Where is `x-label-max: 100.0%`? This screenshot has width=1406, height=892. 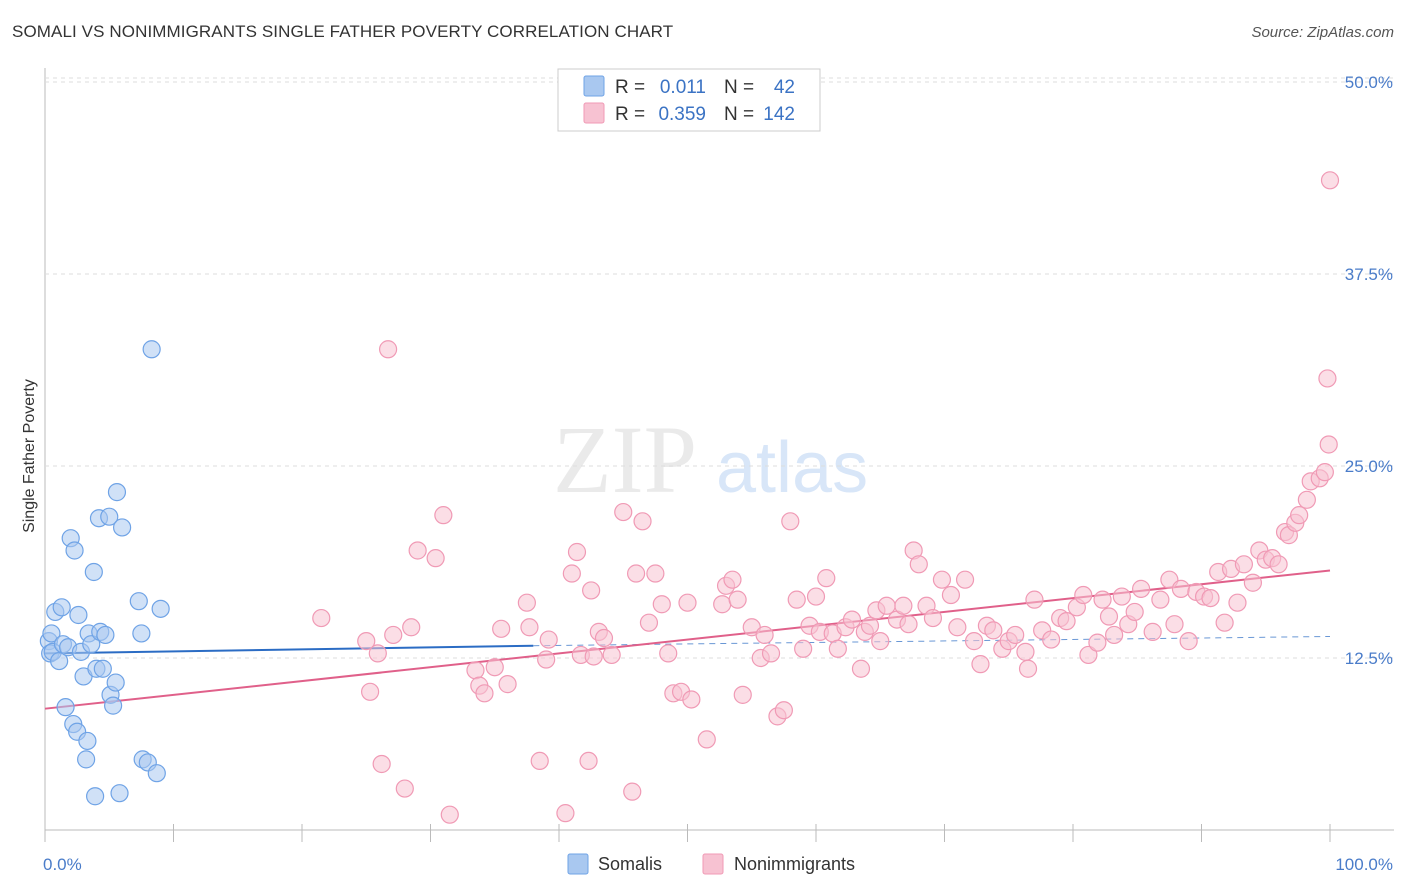 x-label-max: 100.0% is located at coordinates (1364, 864).